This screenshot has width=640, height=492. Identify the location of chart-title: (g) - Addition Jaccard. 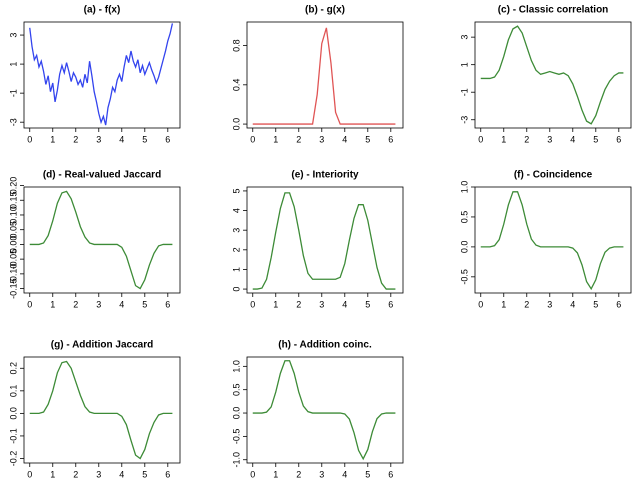
(102, 345).